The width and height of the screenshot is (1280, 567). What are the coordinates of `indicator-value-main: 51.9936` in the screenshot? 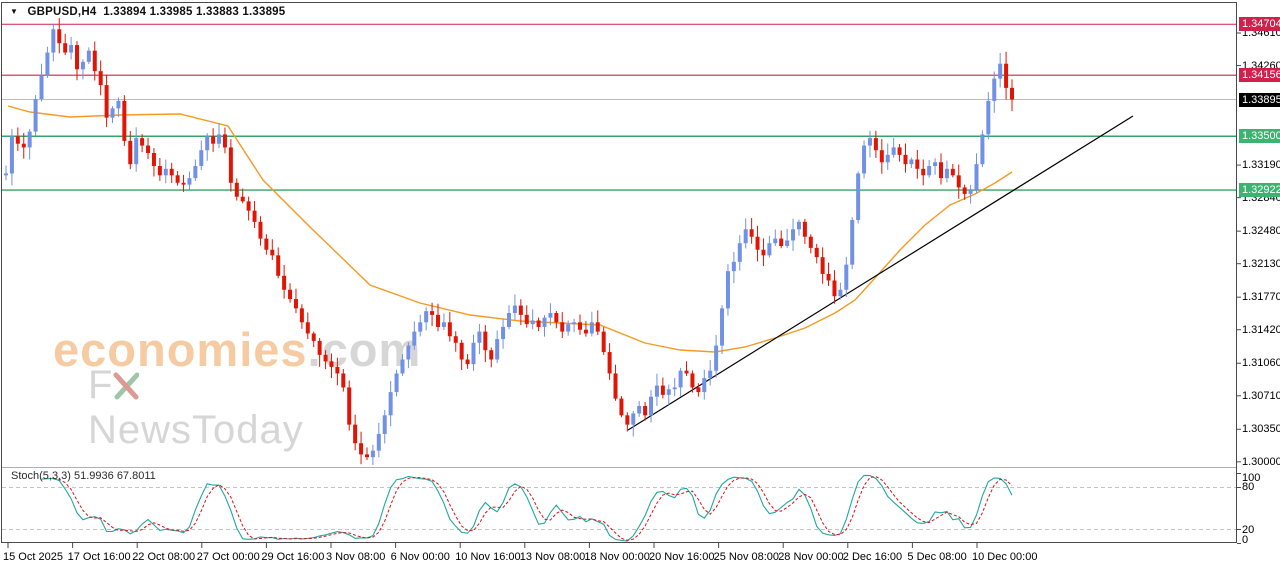 It's located at (93, 476).